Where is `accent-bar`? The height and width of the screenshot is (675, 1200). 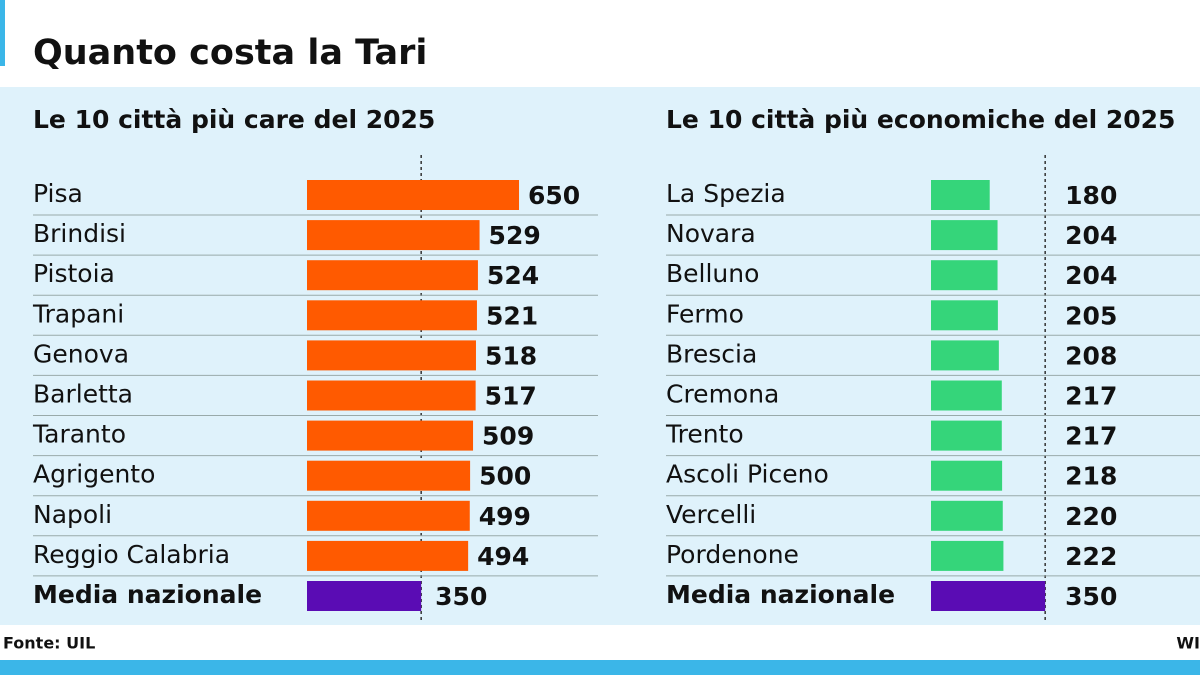 accent-bar is located at coordinates (2, 33).